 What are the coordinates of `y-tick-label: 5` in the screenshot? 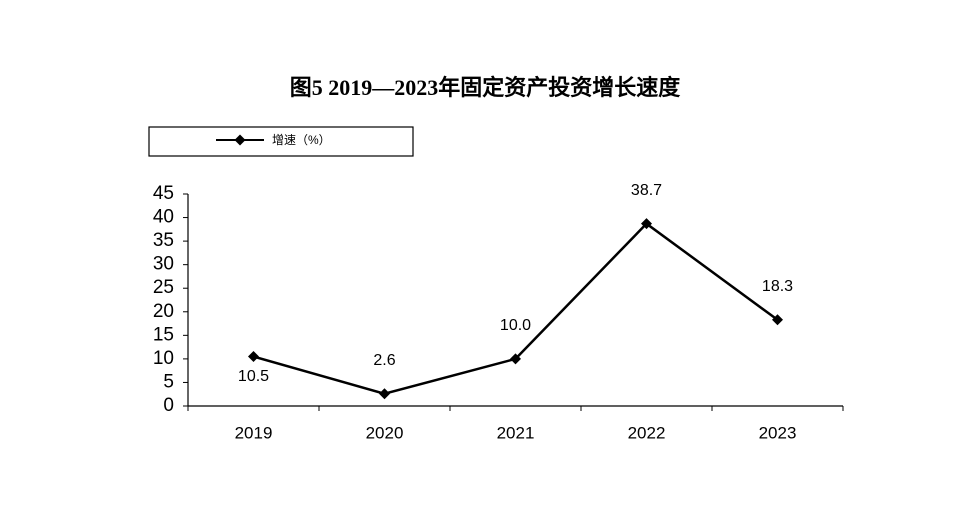 It's located at (168, 381).